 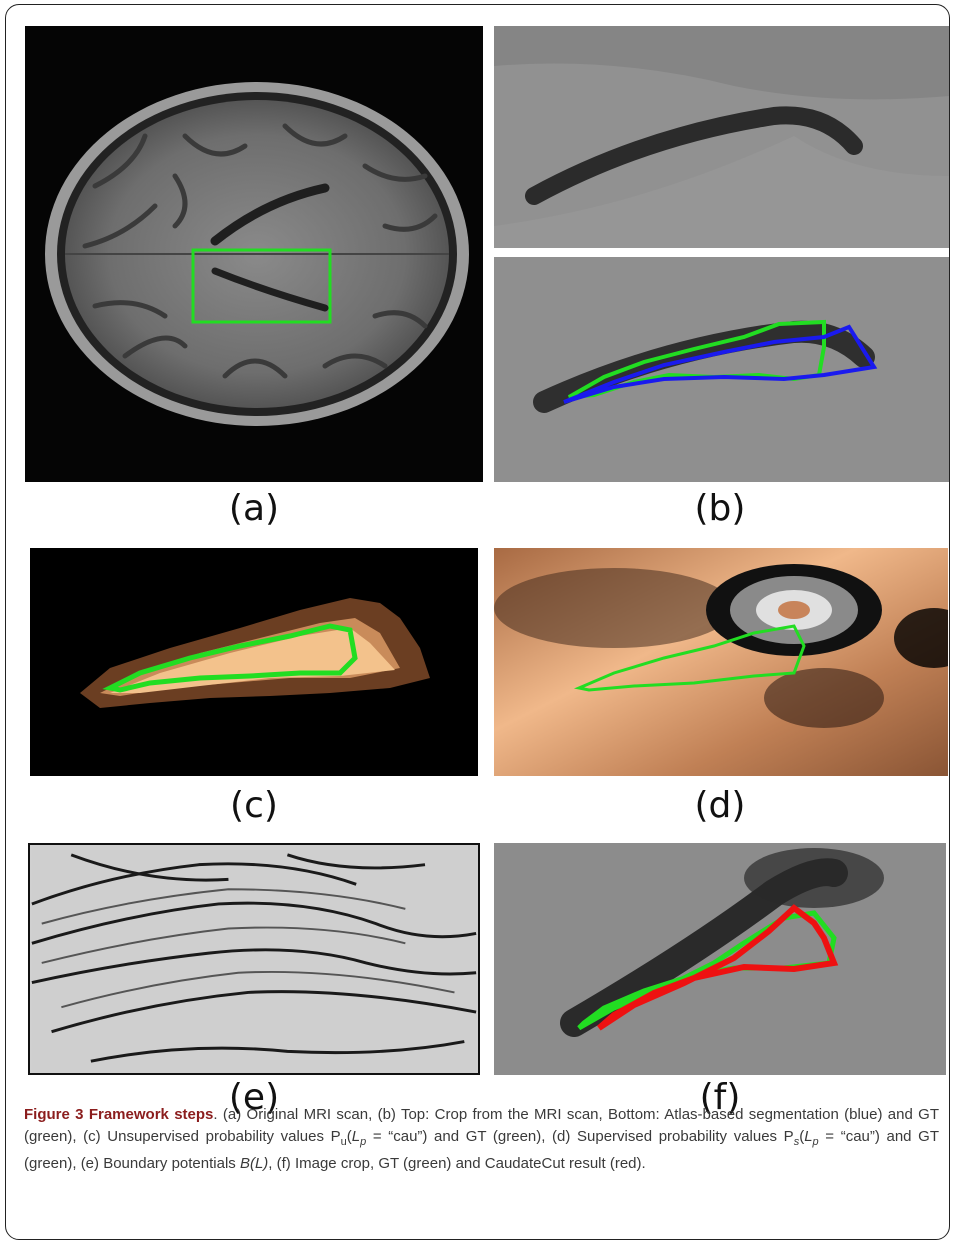 What do you see at coordinates (721, 369) in the screenshot?
I see `panel-b-atlas-segmentation` at bounding box center [721, 369].